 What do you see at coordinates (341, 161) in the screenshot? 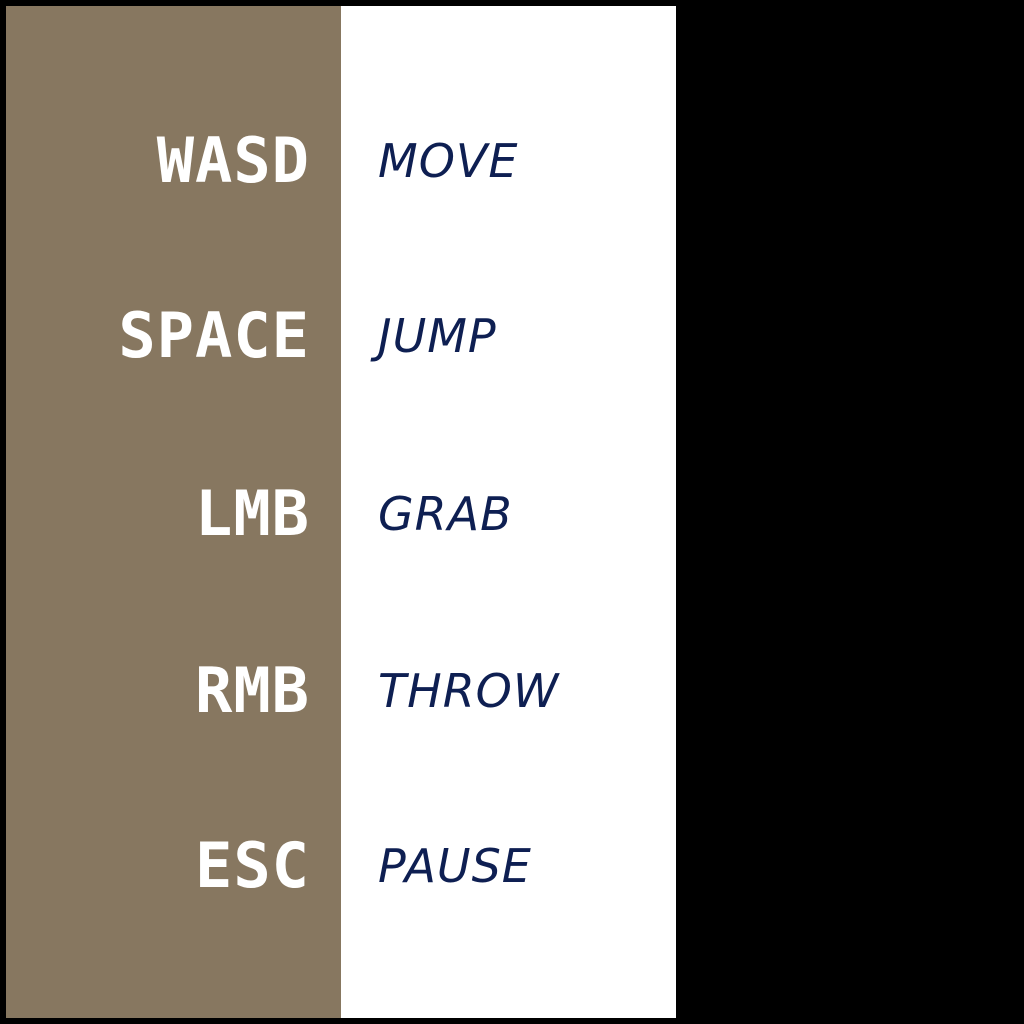
I see `control-row-move: WASD MOVE` at bounding box center [341, 161].